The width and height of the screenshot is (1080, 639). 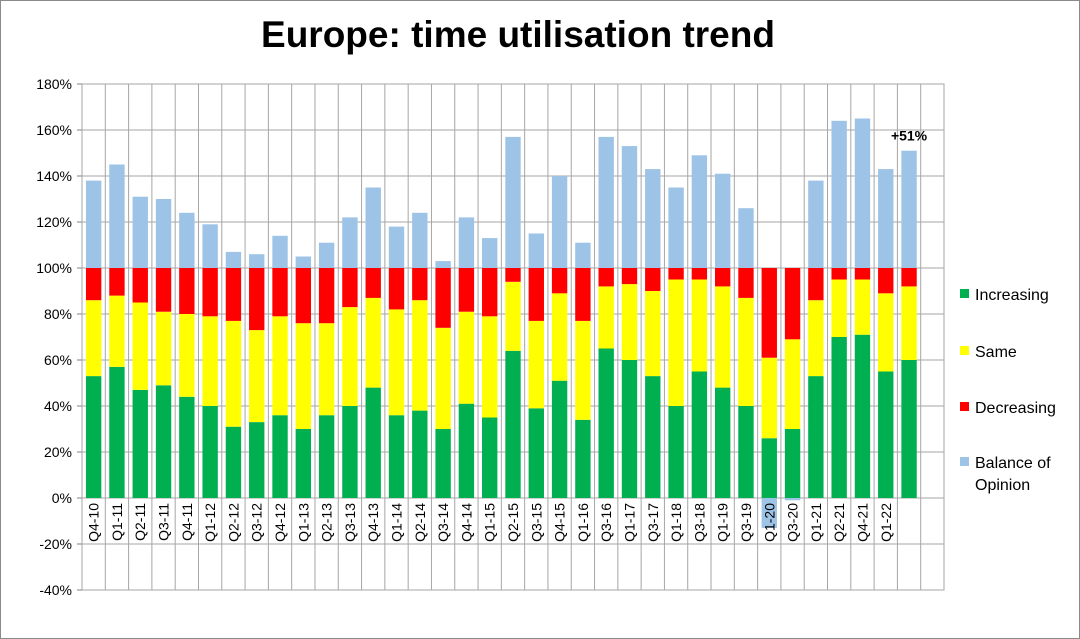 What do you see at coordinates (536, 522) in the screenshot?
I see `x-tick-label: Q3-15` at bounding box center [536, 522].